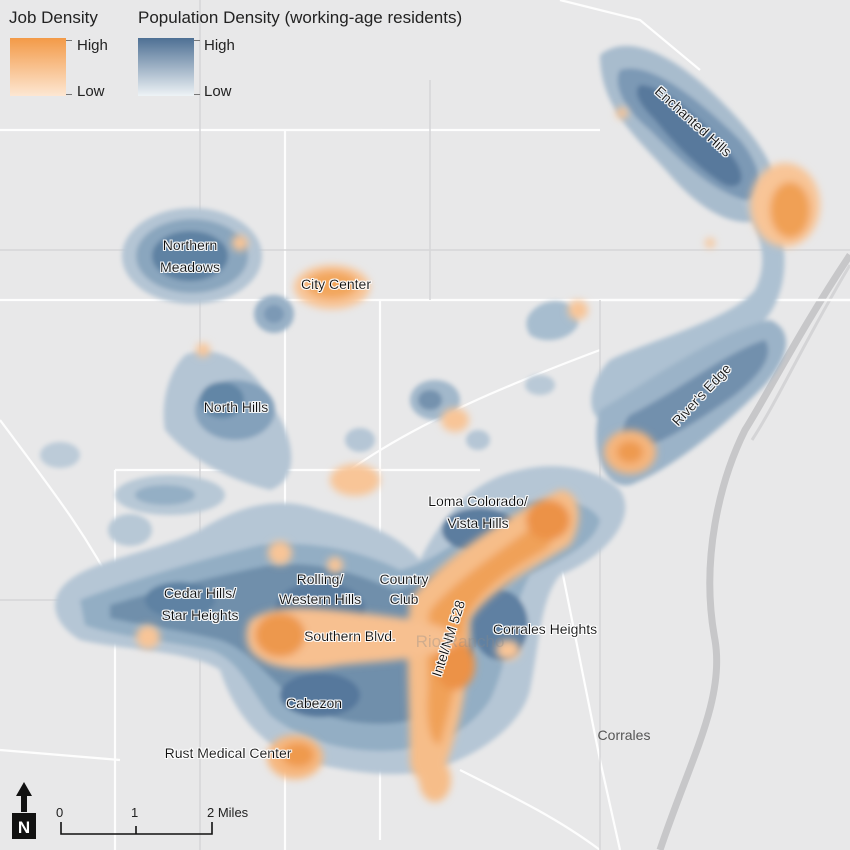 The height and width of the screenshot is (850, 850). Describe the element at coordinates (38, 67) in the screenshot. I see `legend-job-swatch` at that location.